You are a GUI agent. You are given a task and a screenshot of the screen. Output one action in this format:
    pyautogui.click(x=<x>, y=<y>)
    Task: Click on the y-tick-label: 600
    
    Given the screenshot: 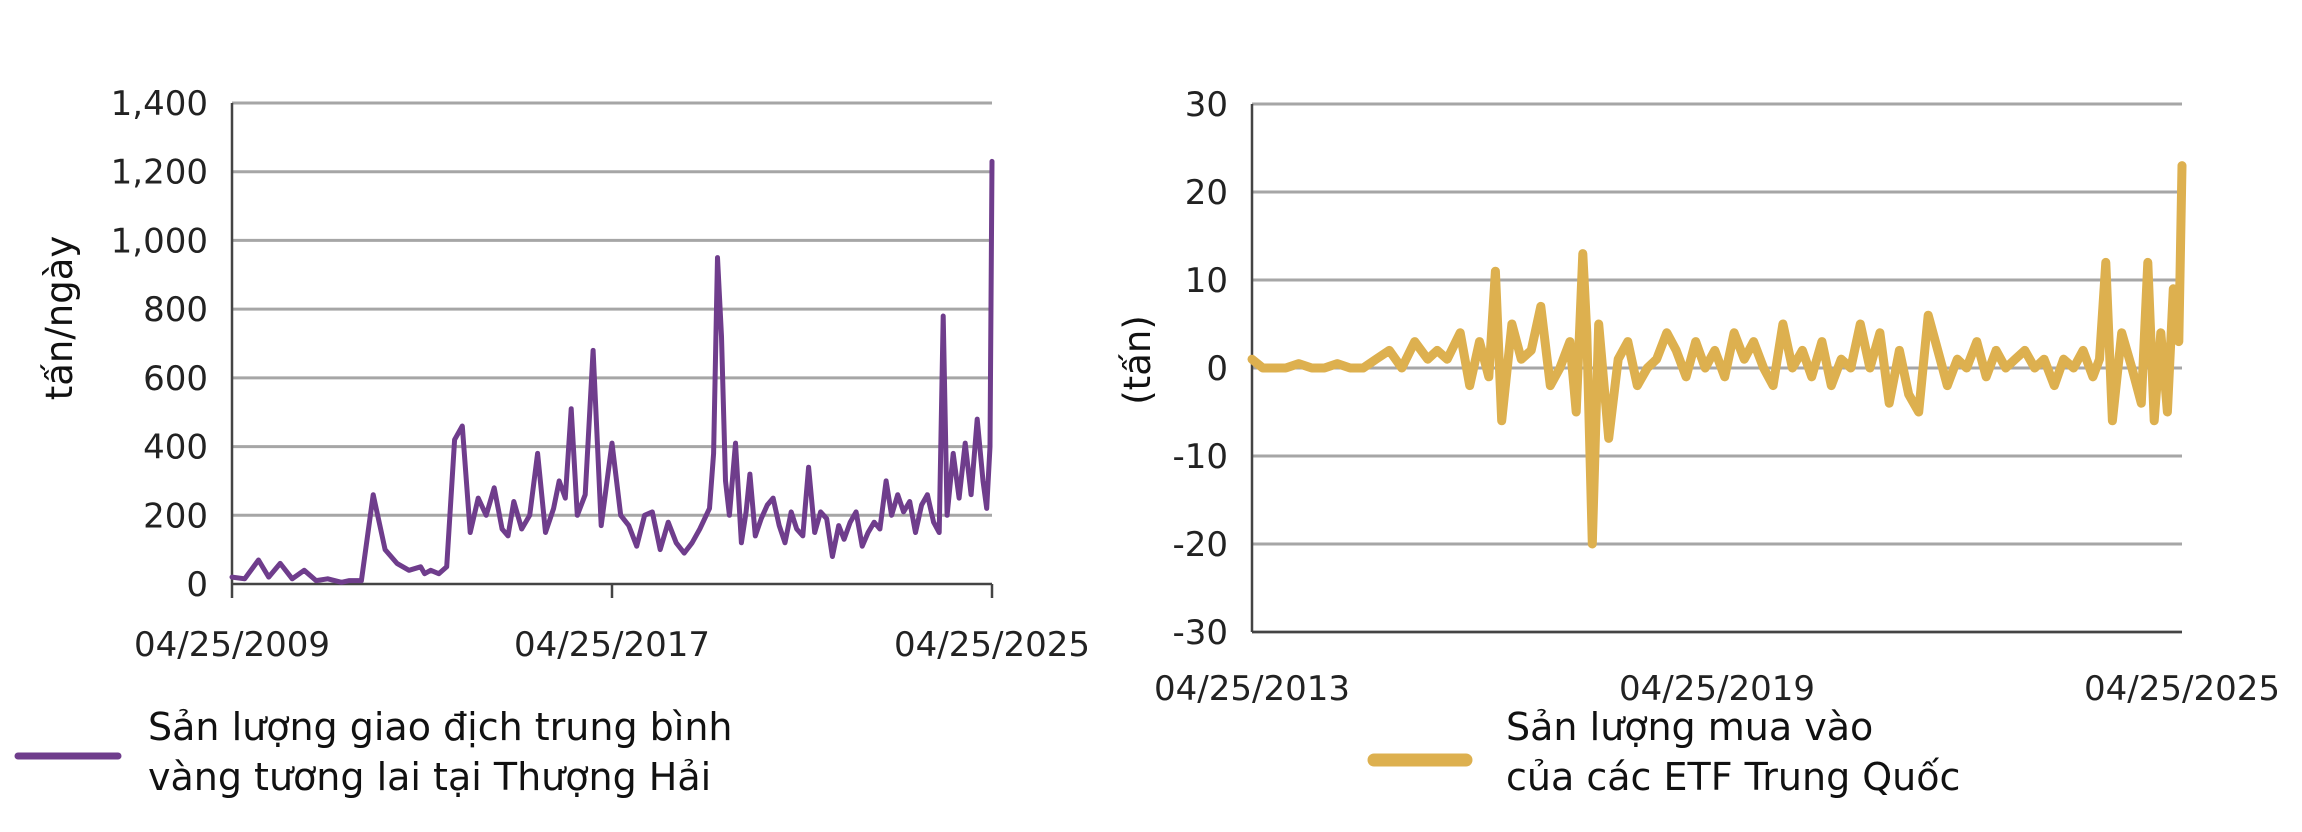 What is the action you would take?
    pyautogui.click(x=175, y=379)
    